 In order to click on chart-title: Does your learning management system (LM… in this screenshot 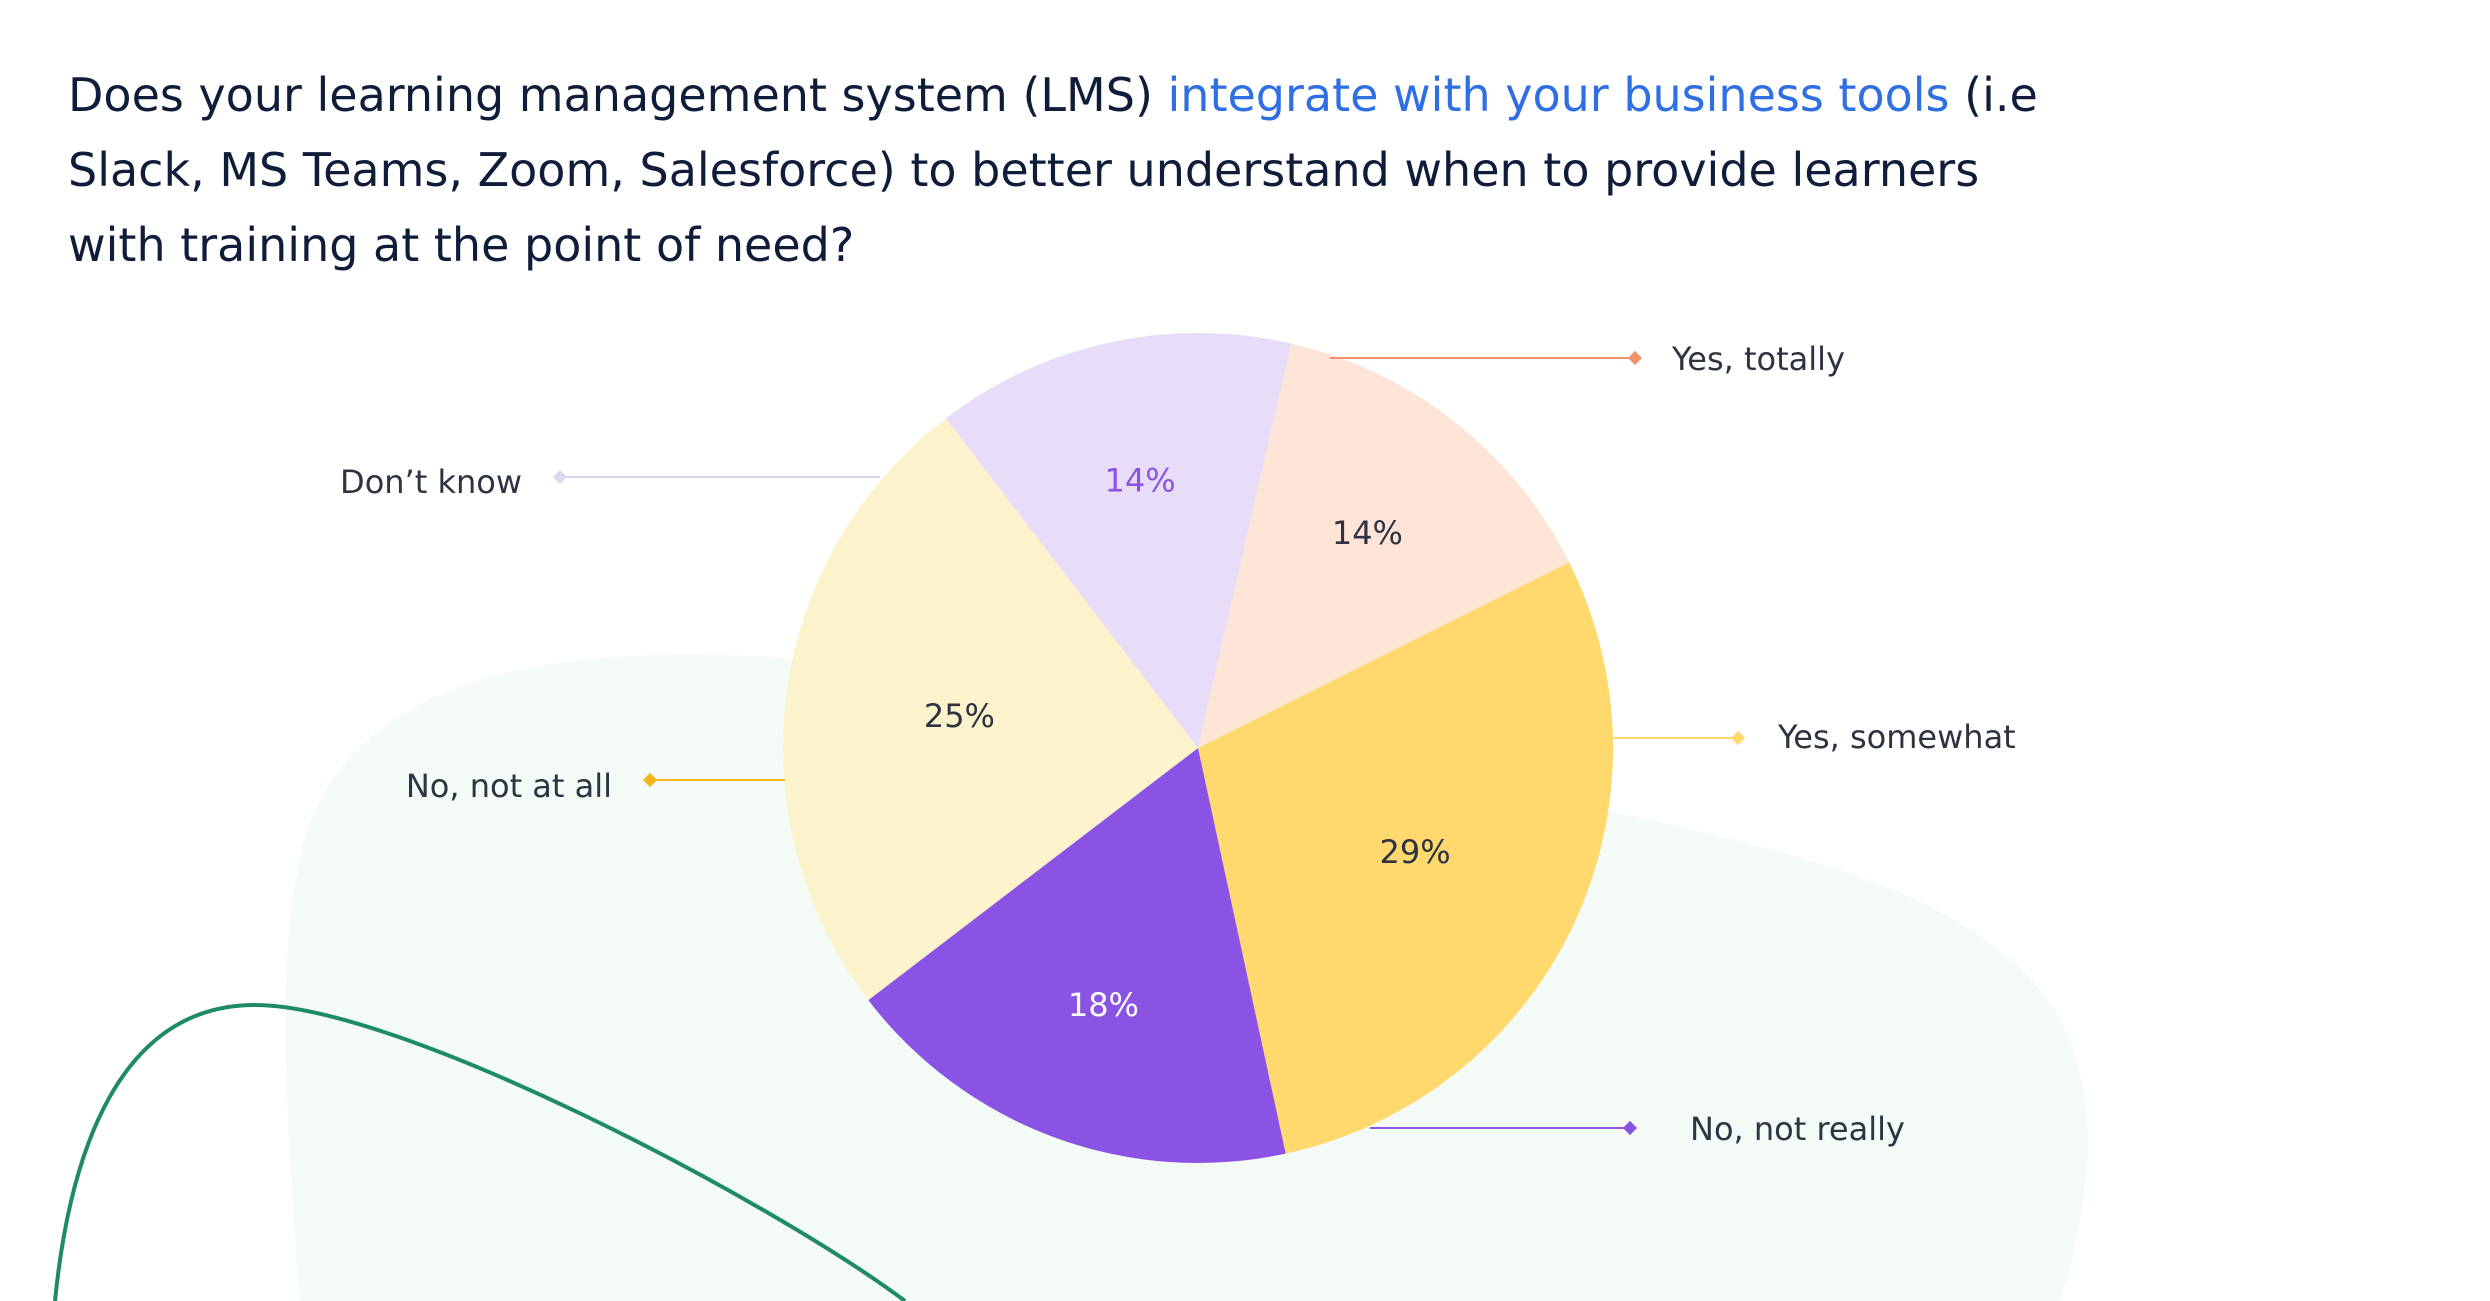, I will do `click(1068, 170)`.